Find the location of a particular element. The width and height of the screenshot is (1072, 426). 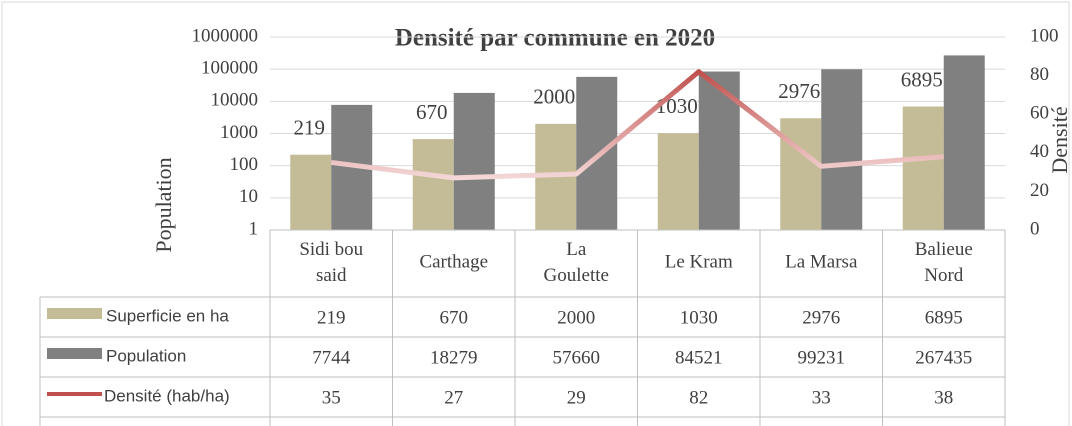

y-tick-label: 100000 is located at coordinates (229, 68).